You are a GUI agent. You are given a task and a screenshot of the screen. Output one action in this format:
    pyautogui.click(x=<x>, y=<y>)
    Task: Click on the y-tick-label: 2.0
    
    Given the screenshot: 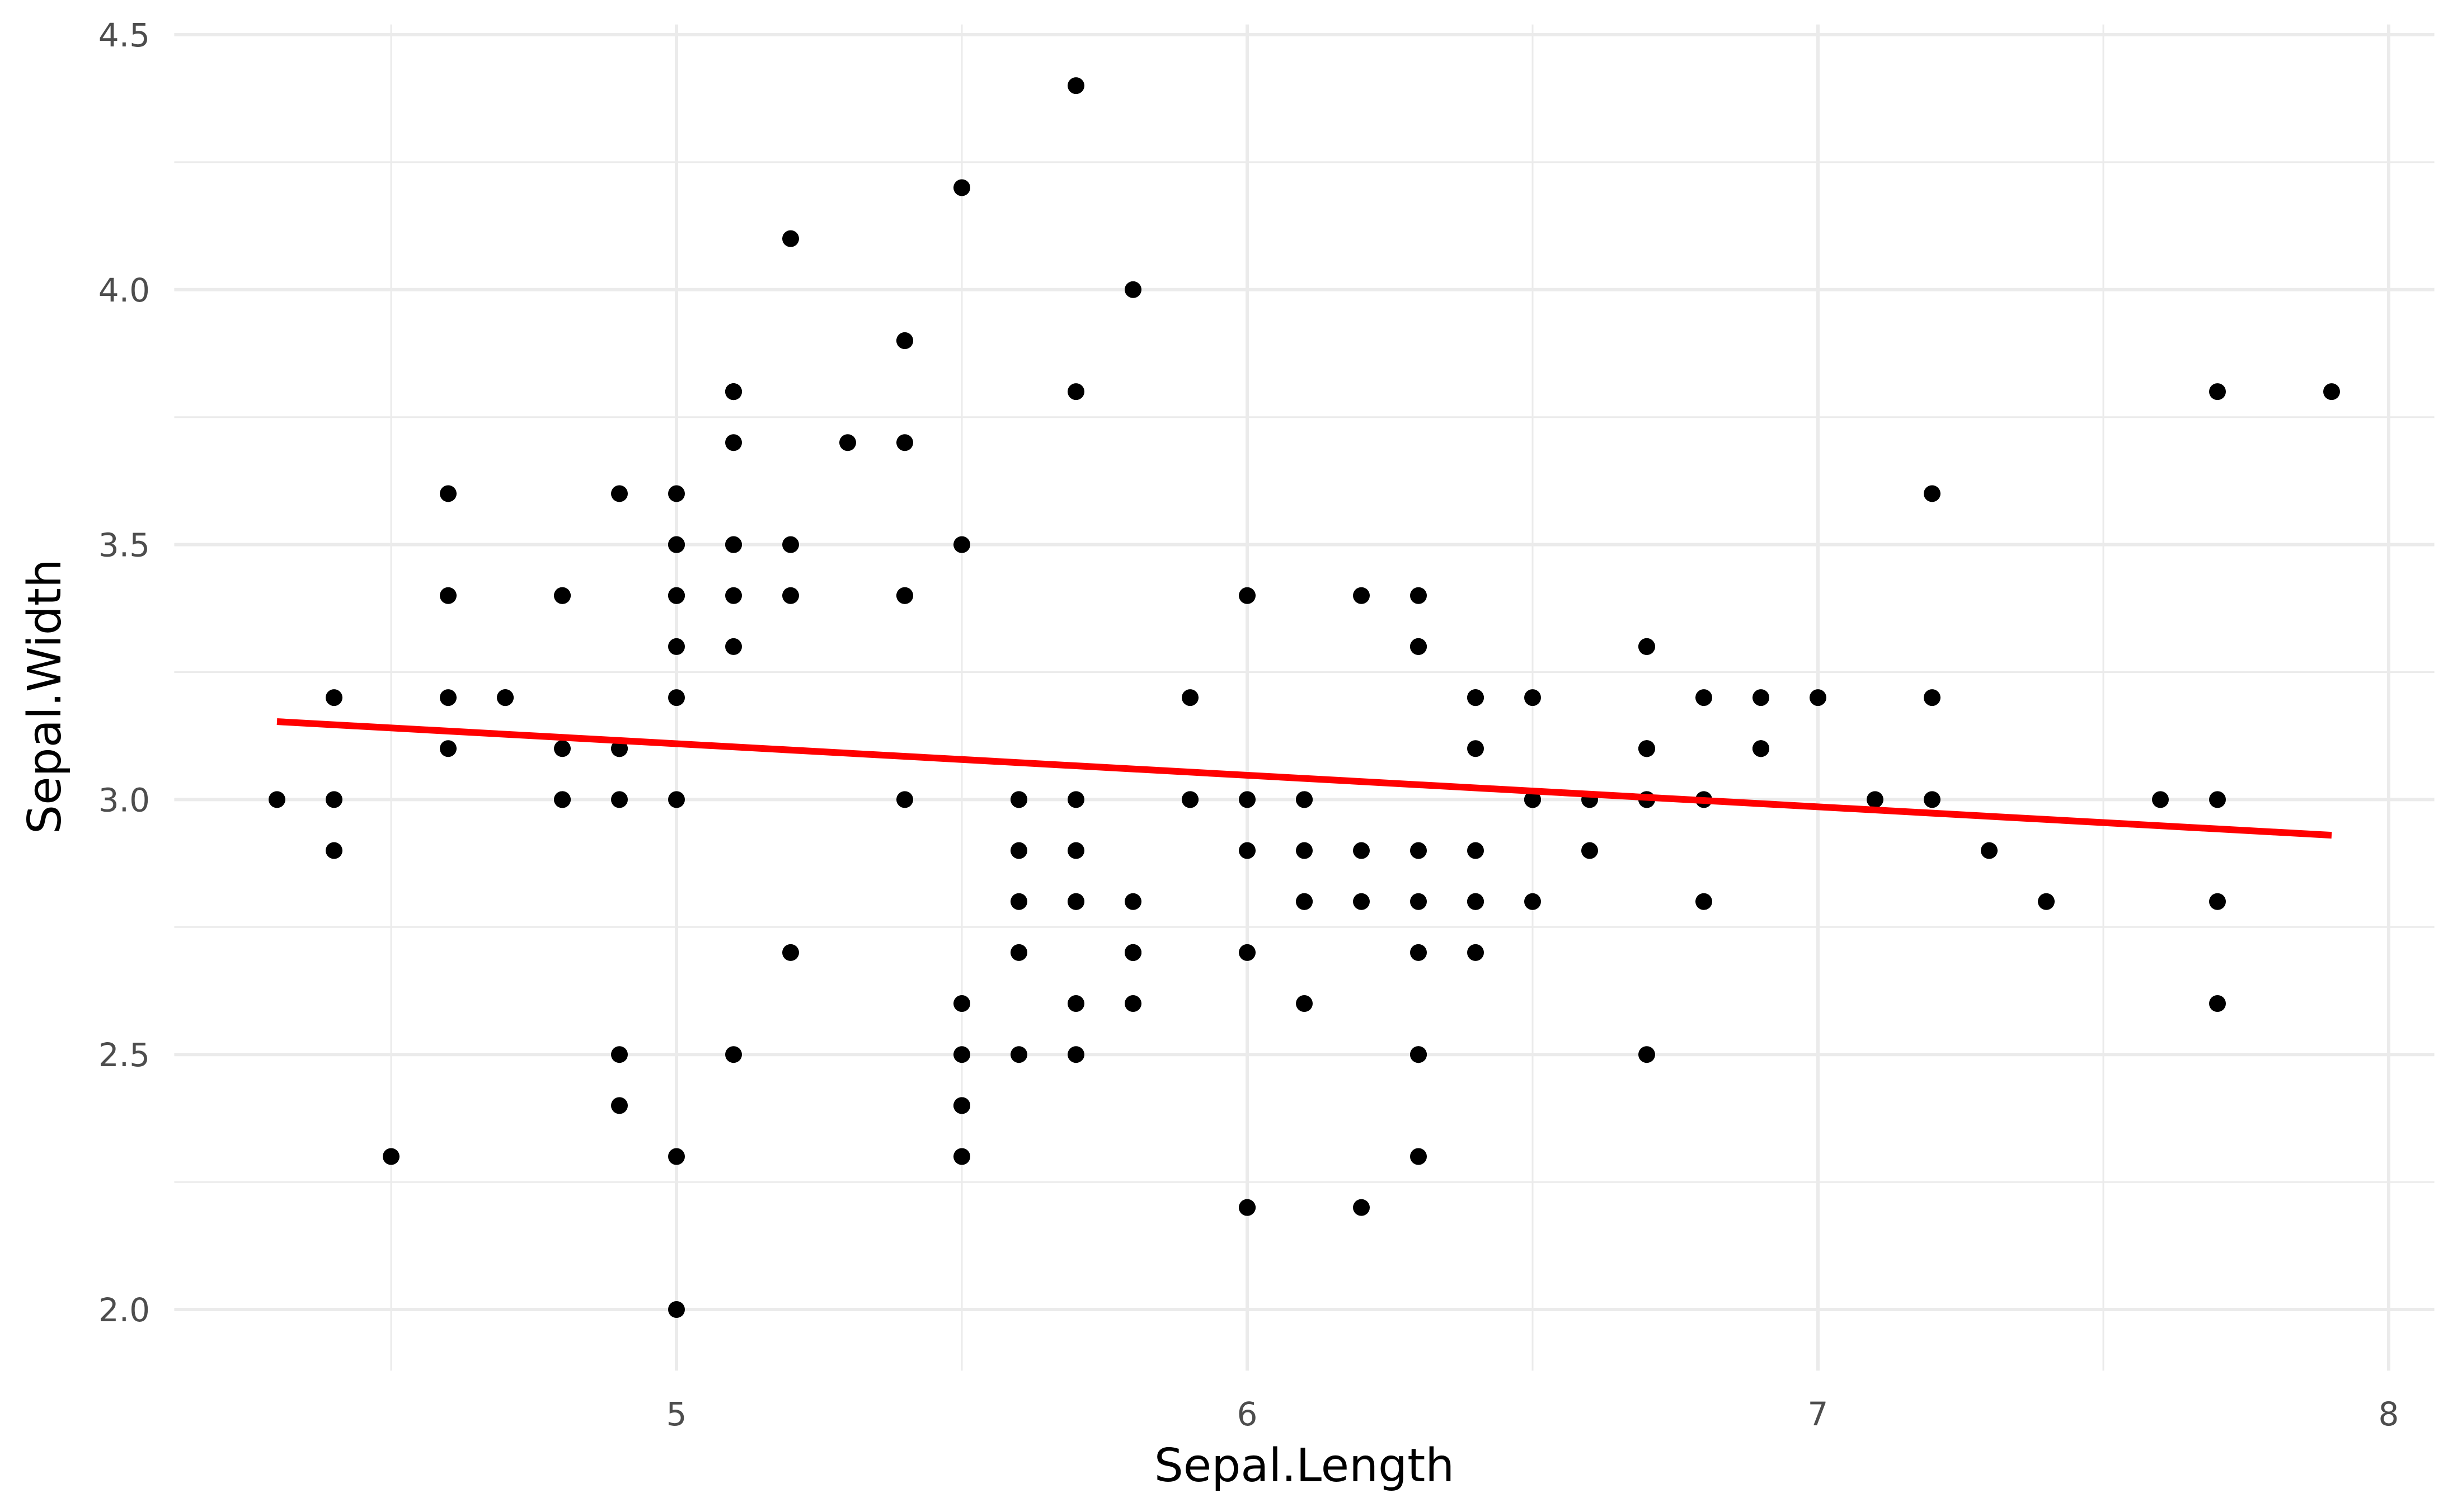 What is the action you would take?
    pyautogui.click(x=124, y=1310)
    